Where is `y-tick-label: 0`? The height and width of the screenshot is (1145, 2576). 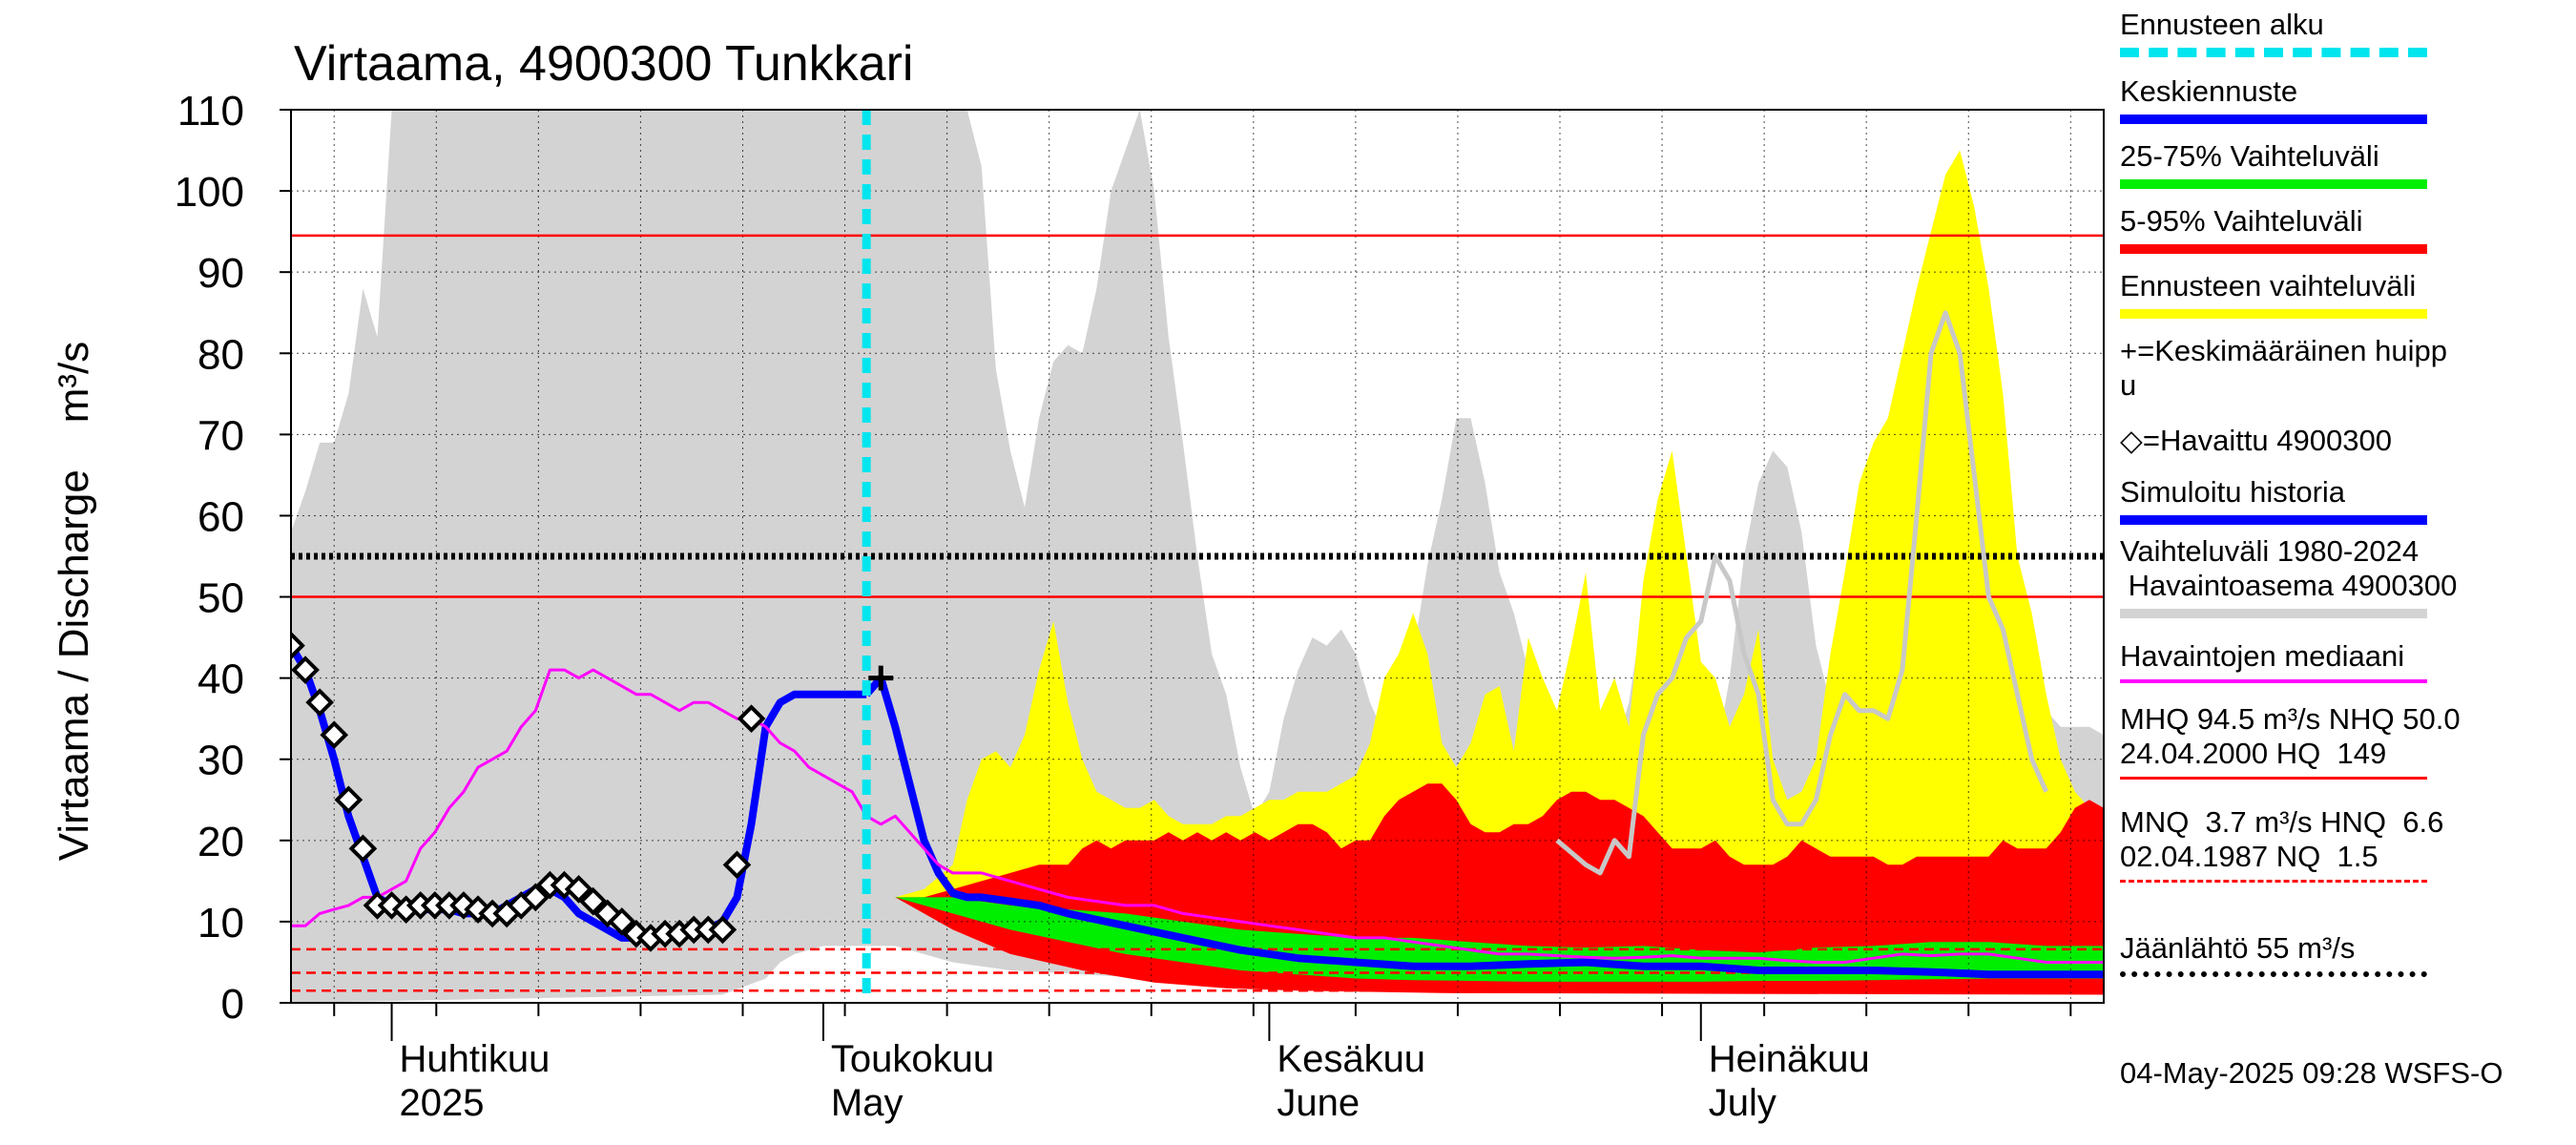 y-tick-label: 0 is located at coordinates (232, 1005).